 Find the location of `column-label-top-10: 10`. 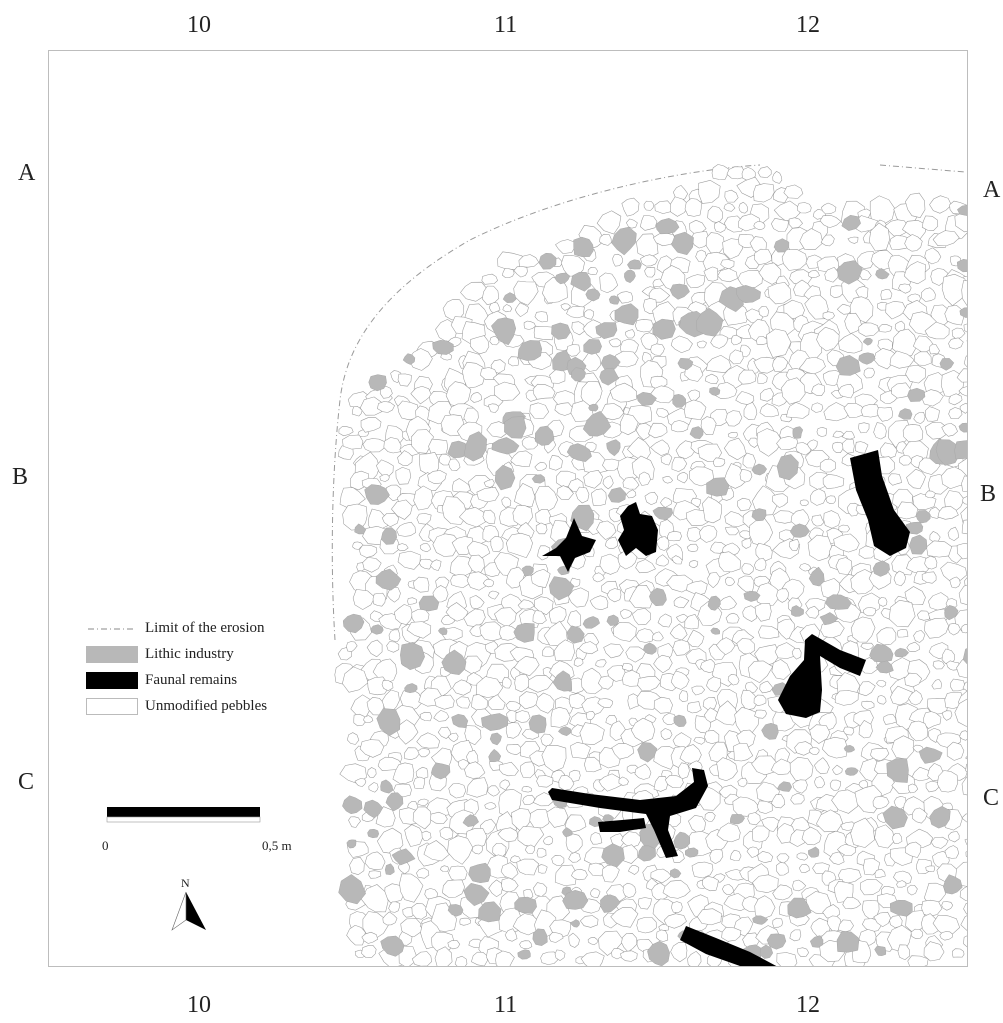

column-label-top-10: 10 is located at coordinates (199, 25).